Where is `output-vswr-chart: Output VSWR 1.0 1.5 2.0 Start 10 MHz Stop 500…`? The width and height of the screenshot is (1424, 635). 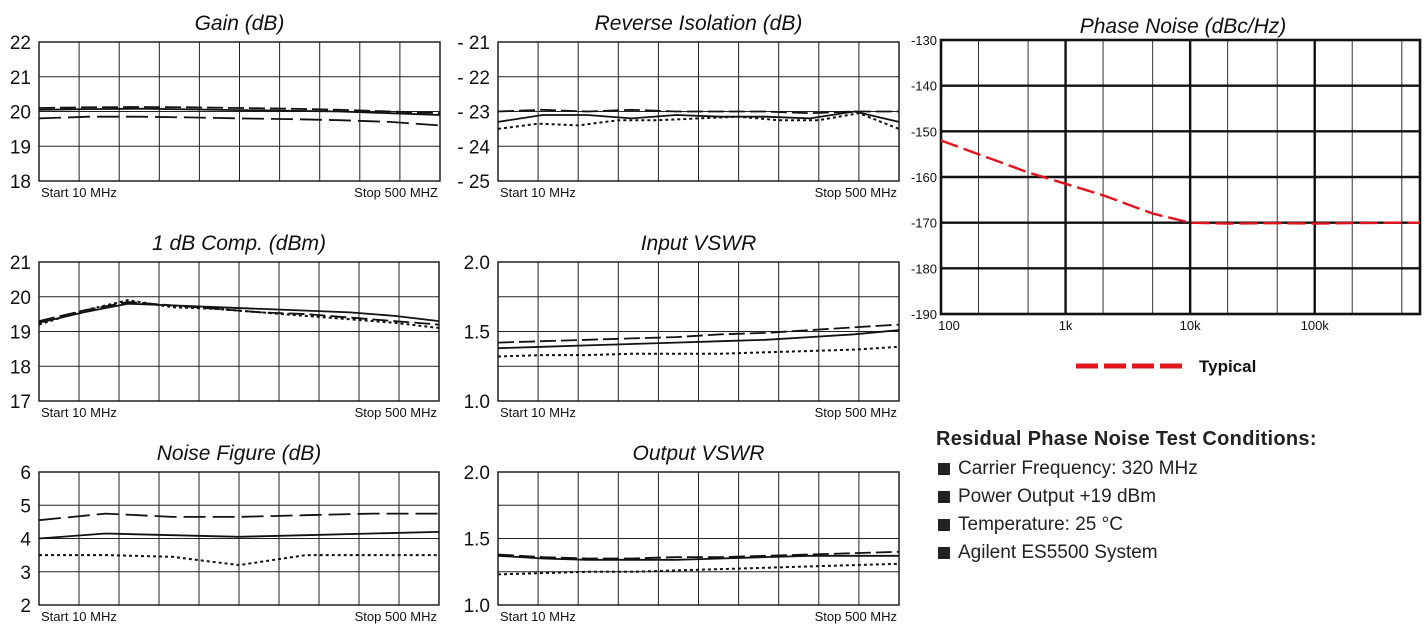
output-vswr-chart: Output VSWR 1.0 1.5 2.0 Start 10 MHz Stop 500… is located at coordinates (682, 533).